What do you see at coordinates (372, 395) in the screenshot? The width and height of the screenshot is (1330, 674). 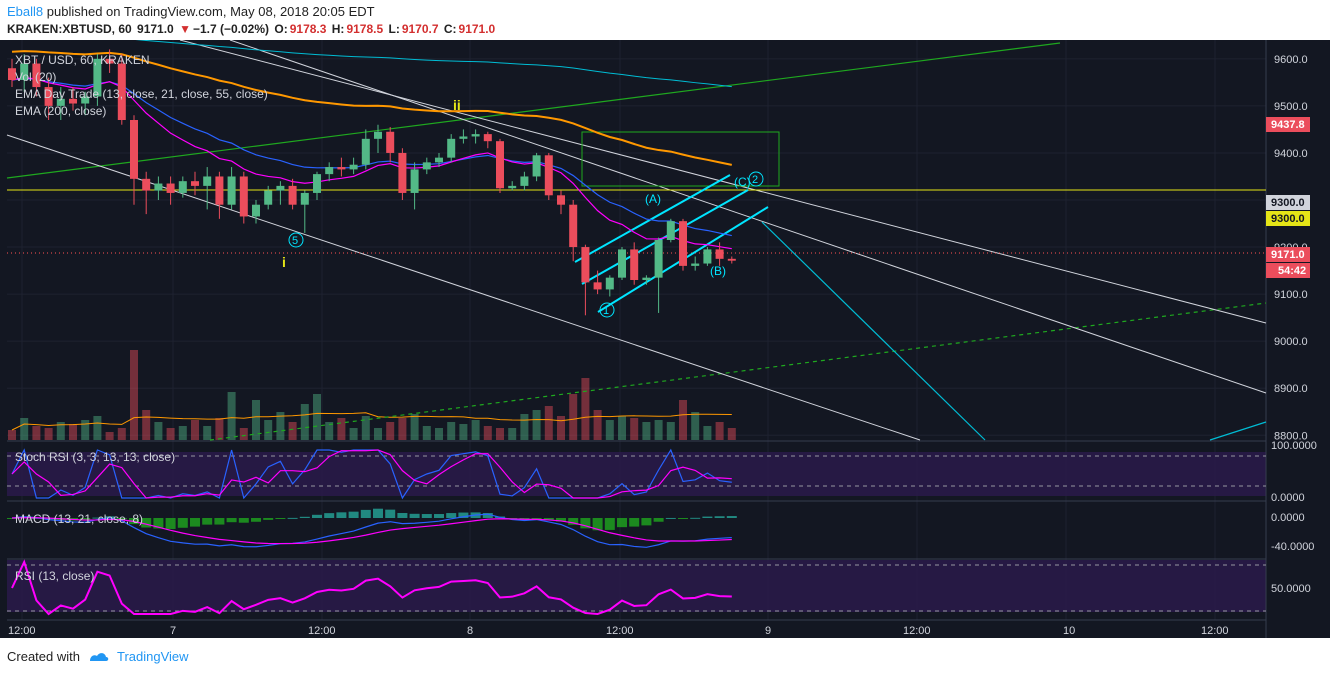 I see `volume-bars` at bounding box center [372, 395].